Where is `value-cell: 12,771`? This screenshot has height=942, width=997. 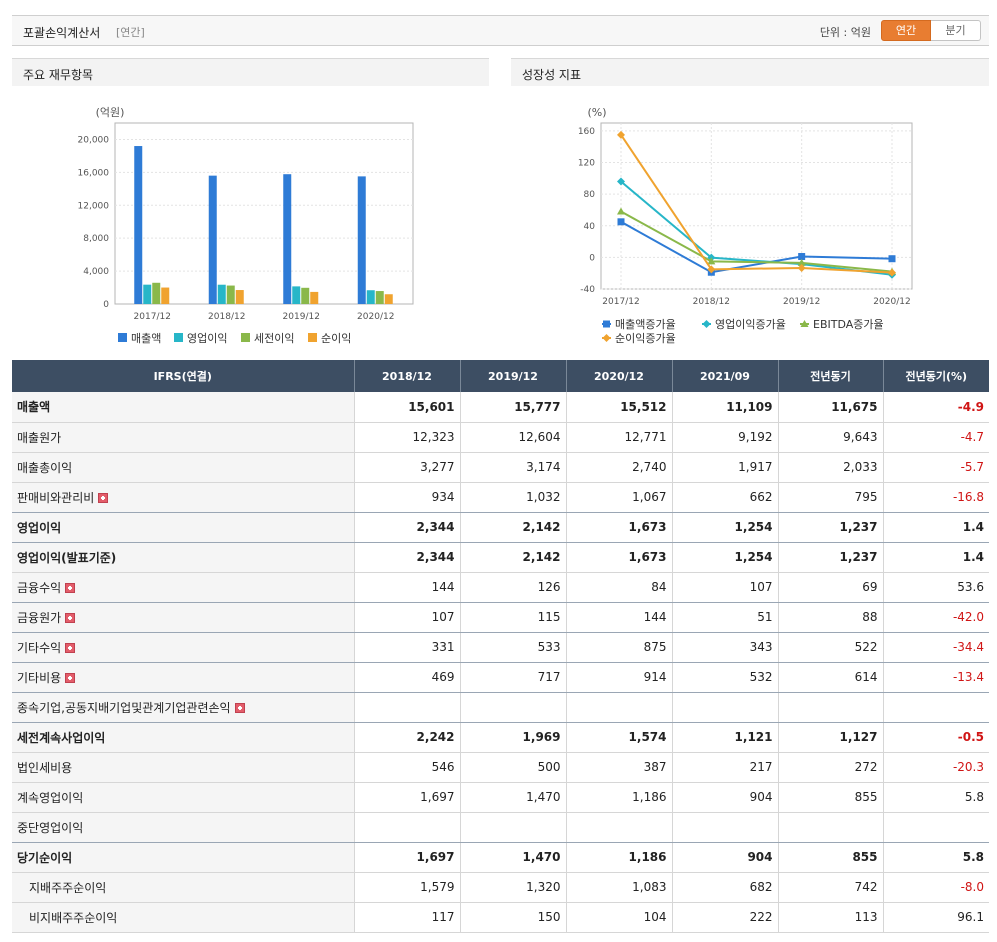 value-cell: 12,771 is located at coordinates (618, 437).